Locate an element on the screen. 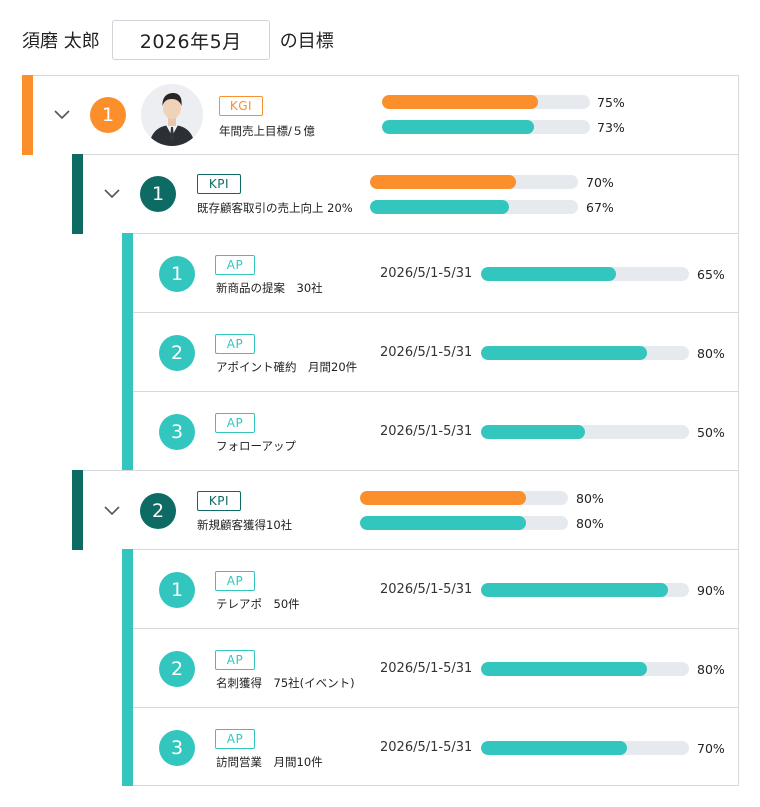 The image size is (760, 807). kgi-number: 1 is located at coordinates (108, 115).